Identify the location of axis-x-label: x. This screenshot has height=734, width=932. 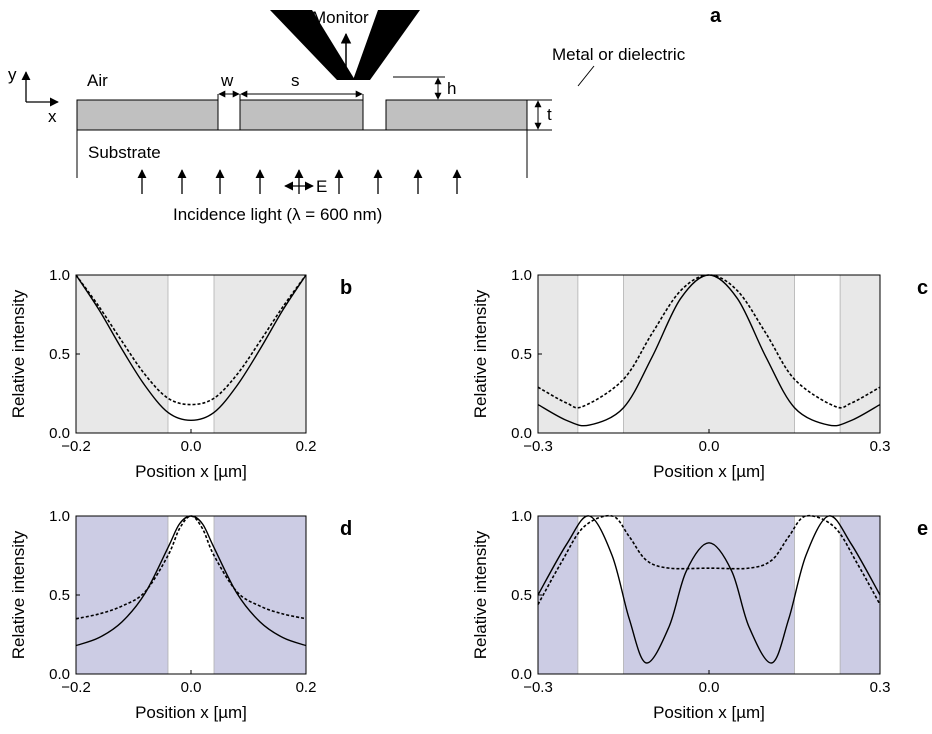
(52, 116).